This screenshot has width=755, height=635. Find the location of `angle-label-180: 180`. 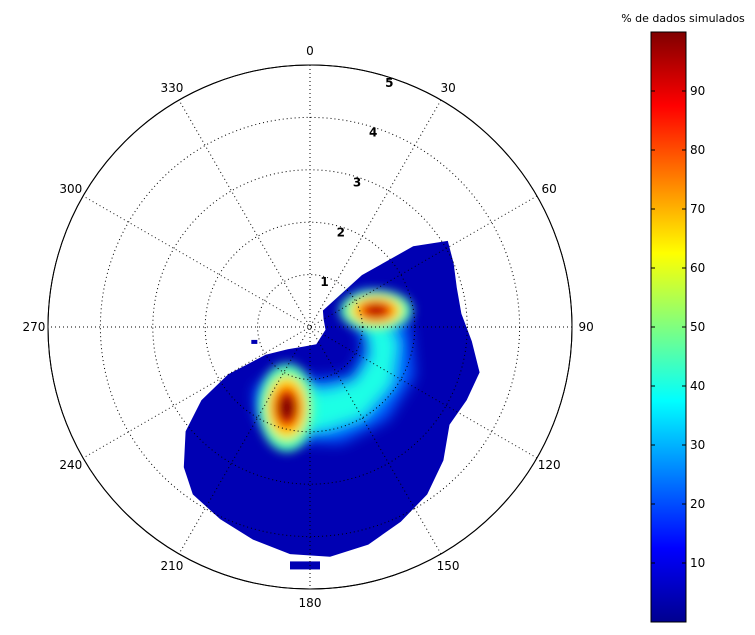

angle-label-180: 180 is located at coordinates (310, 603).